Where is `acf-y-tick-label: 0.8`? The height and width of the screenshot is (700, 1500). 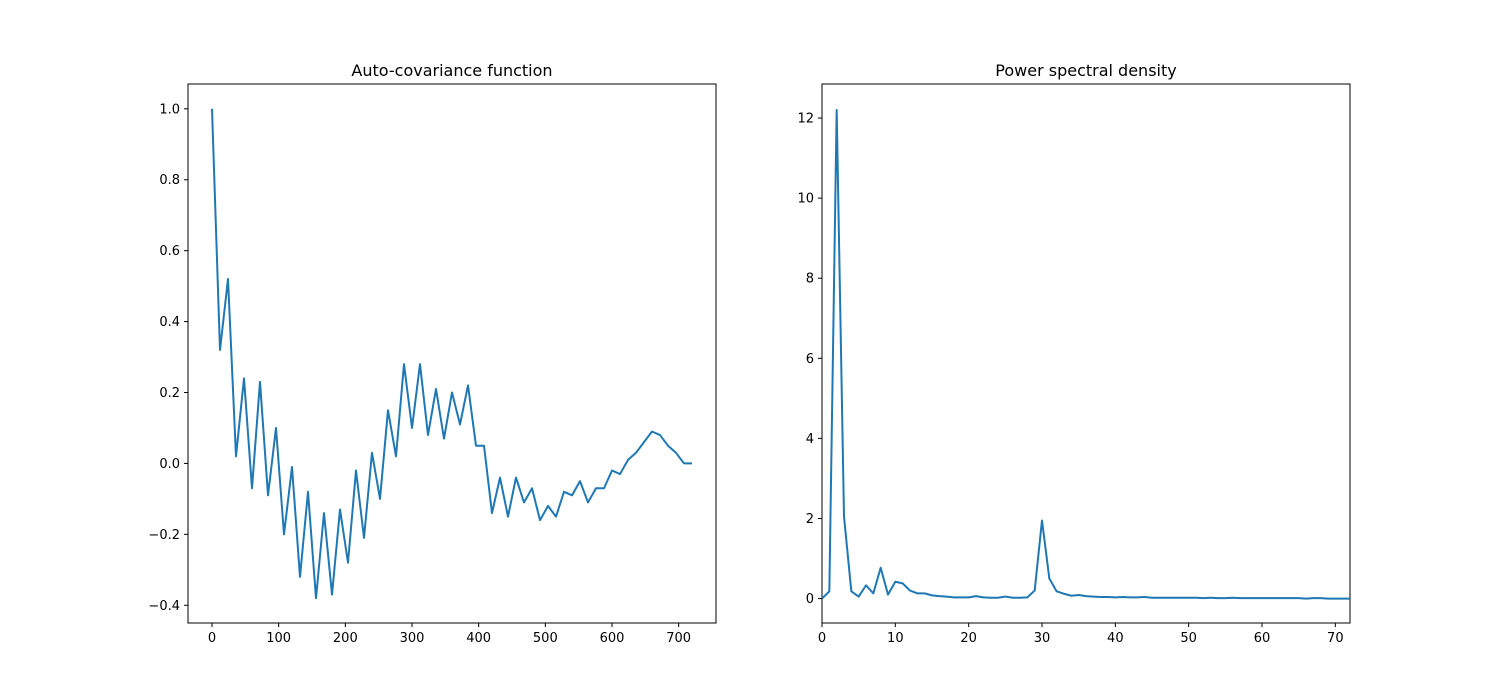 acf-y-tick-label: 0.8 is located at coordinates (169, 180).